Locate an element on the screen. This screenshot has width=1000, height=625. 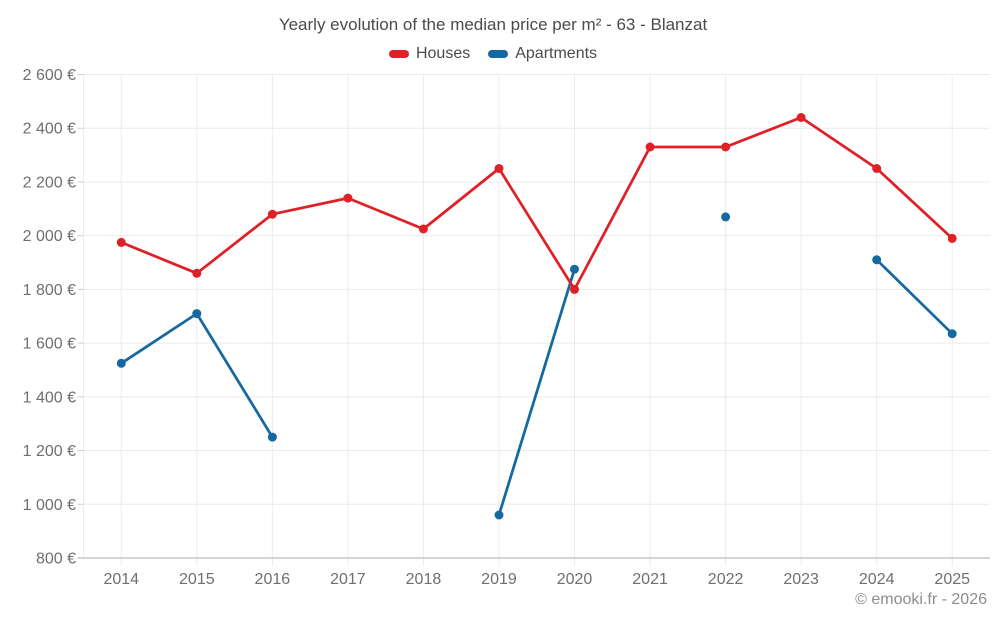
y-tick-label: 1 600 € is located at coordinates (49, 344).